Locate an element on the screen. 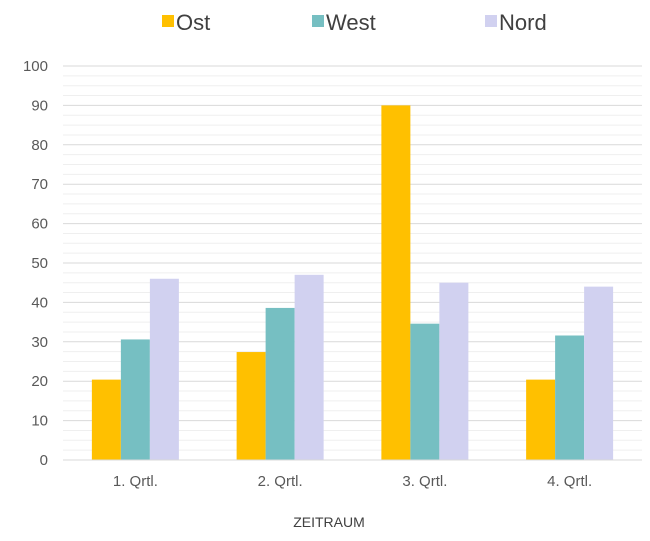 This screenshot has height=541, width=650. y-tick-label: 100 is located at coordinates (35, 66).